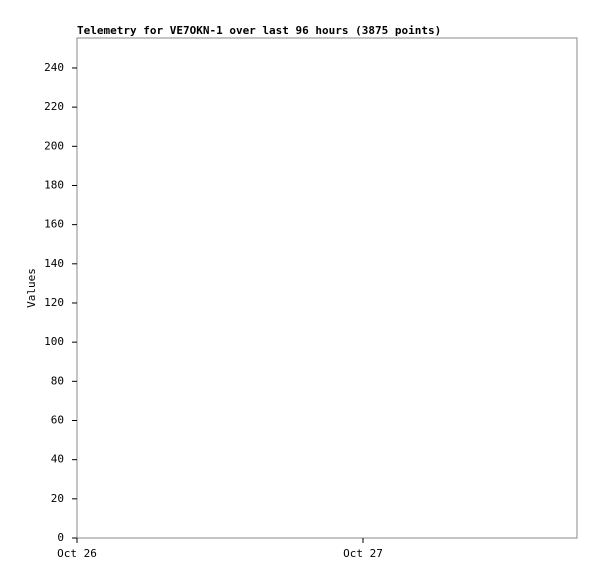 The width and height of the screenshot is (597, 579). I want to click on y-axis-label: Values, so click(31, 288).